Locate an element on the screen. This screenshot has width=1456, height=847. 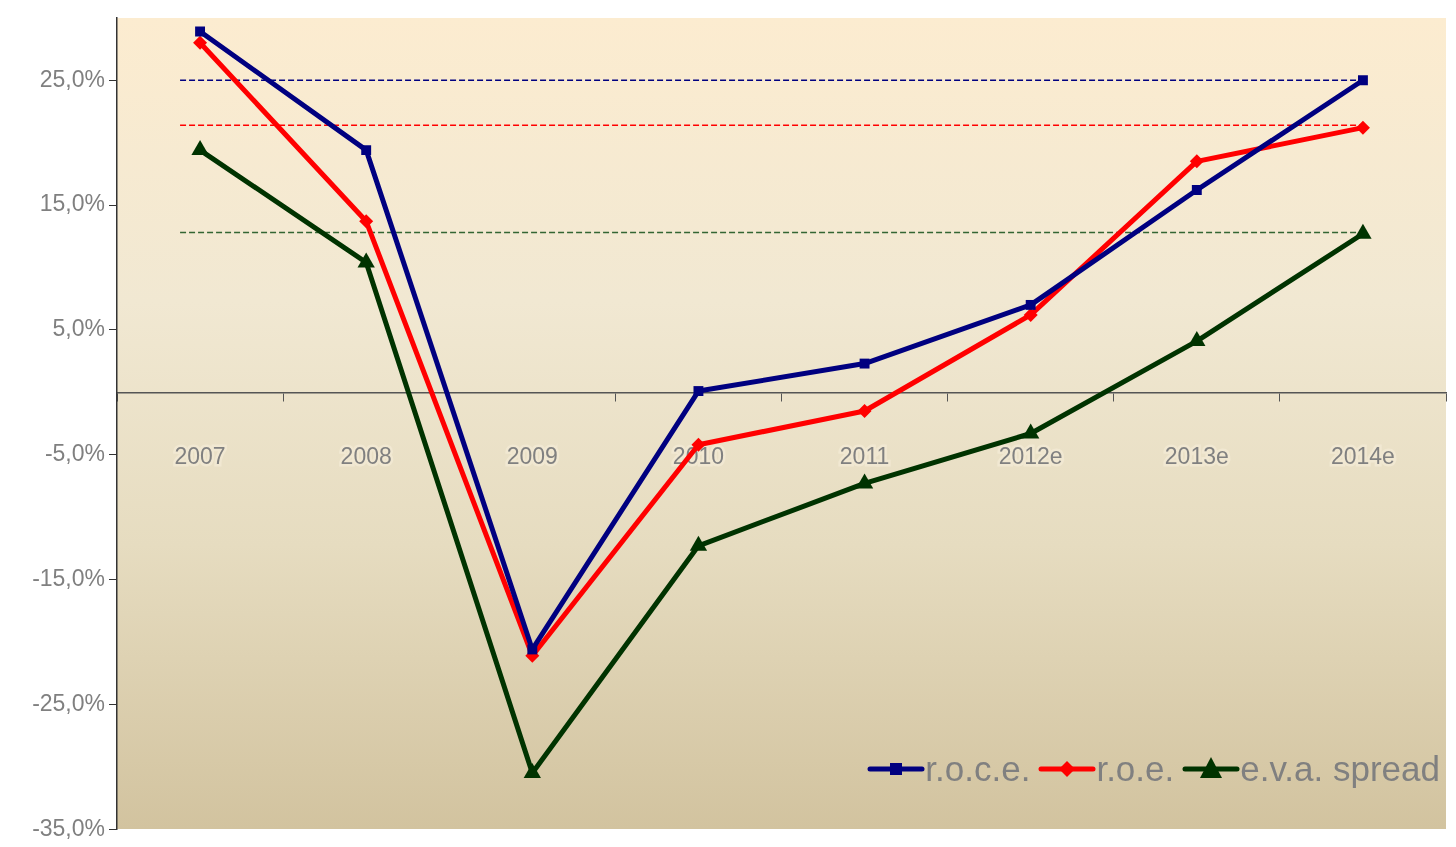
x-tick-label: 2009 is located at coordinates (532, 456).